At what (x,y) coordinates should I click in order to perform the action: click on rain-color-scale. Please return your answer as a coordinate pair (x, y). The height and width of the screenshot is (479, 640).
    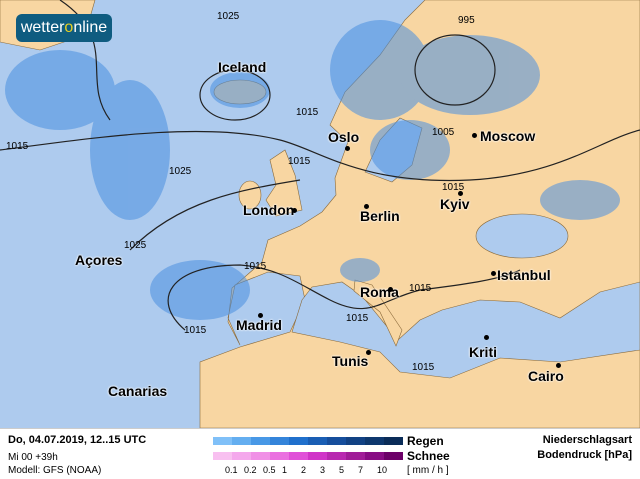
    Looking at the image, I should click on (308, 441).